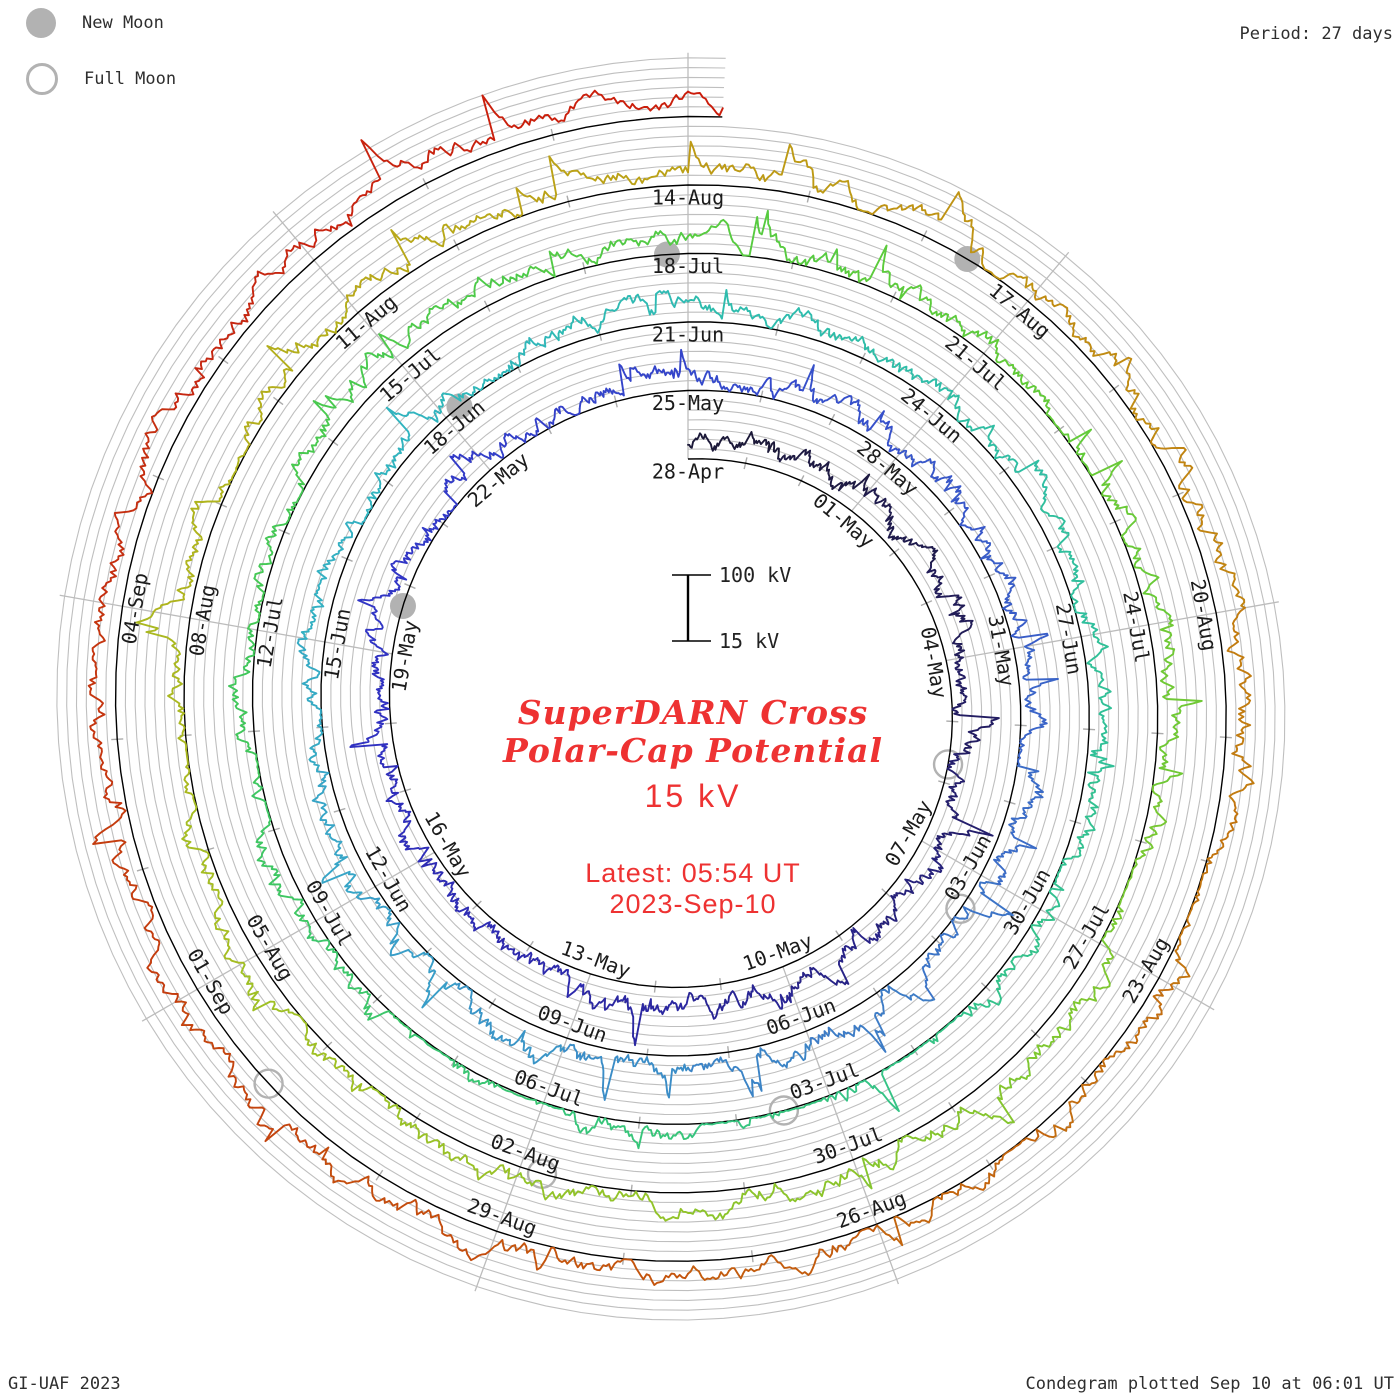 The height and width of the screenshot is (1400, 1400). Describe the element at coordinates (498, 479) in the screenshot. I see `date-label: 22-May` at that location.